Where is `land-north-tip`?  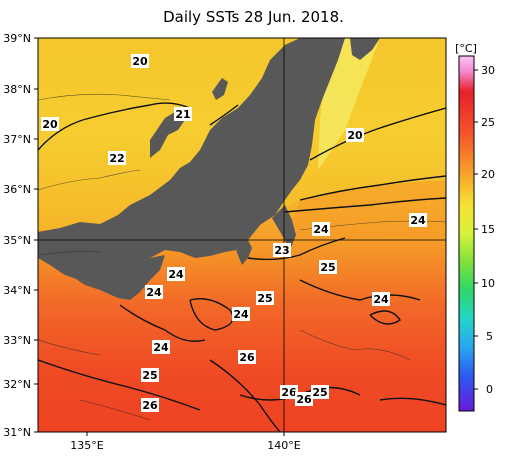
land-north-tip is located at coordinates (365, 49).